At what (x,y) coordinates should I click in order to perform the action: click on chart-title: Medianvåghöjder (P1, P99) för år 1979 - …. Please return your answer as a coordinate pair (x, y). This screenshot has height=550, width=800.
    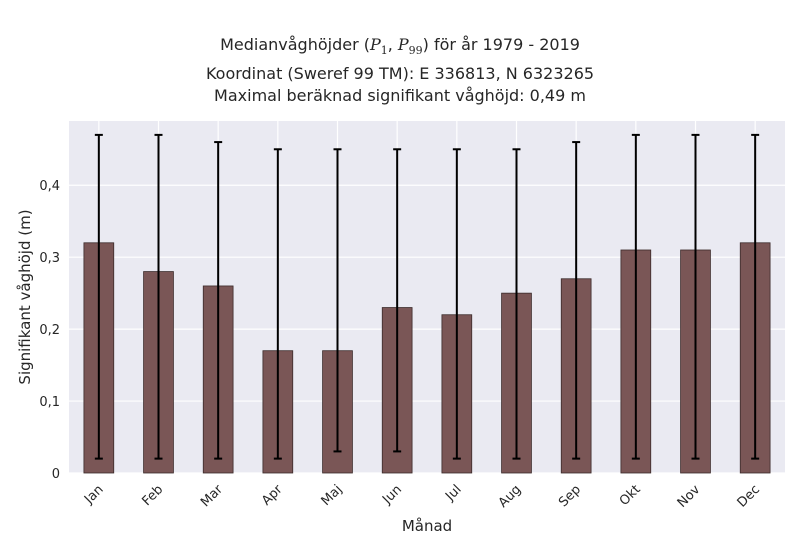
    Looking at the image, I should click on (400, 71).